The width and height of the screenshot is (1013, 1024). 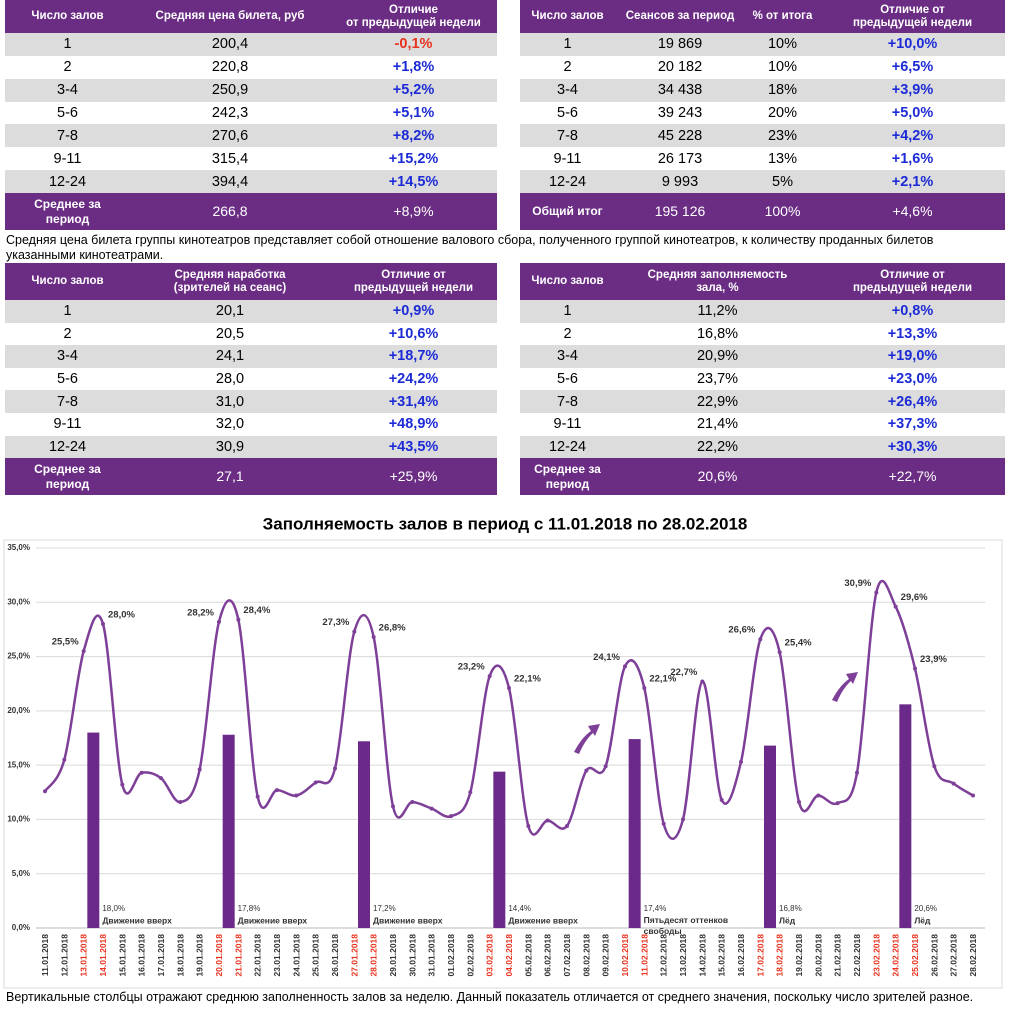 What do you see at coordinates (912, 311) in the screenshot?
I see `table-row-cell: +0,8%` at bounding box center [912, 311].